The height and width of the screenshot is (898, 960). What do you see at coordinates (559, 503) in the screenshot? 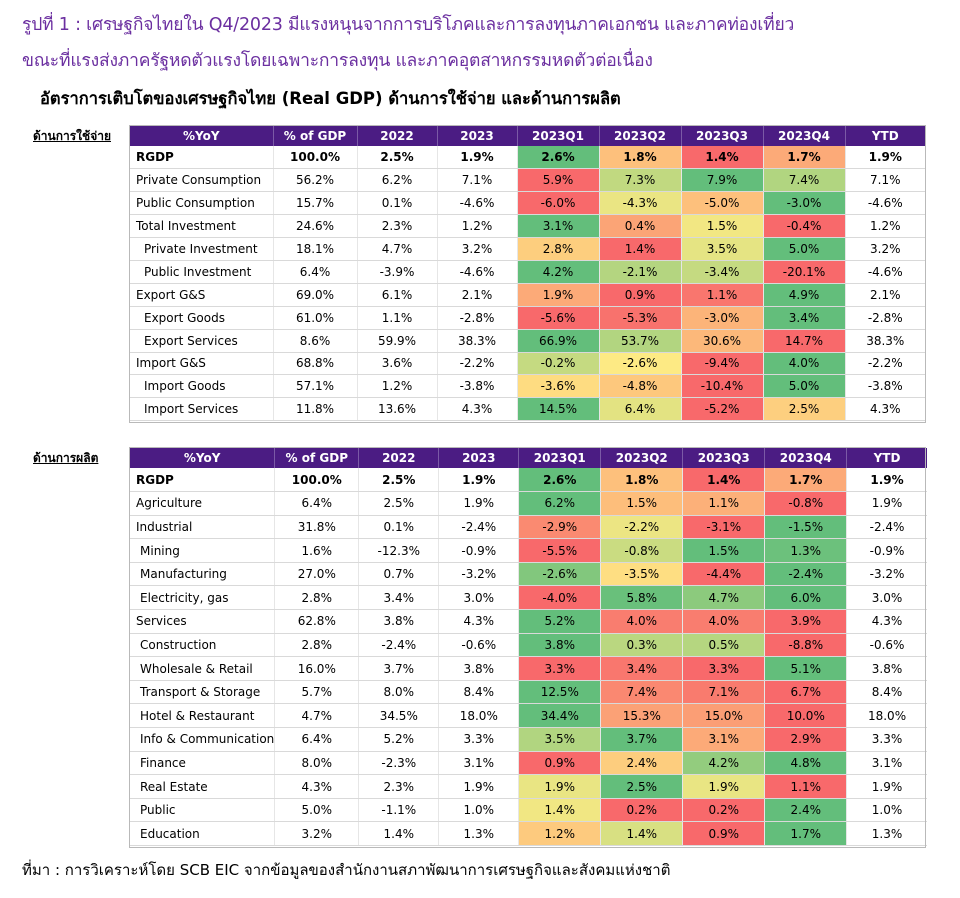
I see `cell-2023q1: 6.2%` at bounding box center [559, 503].